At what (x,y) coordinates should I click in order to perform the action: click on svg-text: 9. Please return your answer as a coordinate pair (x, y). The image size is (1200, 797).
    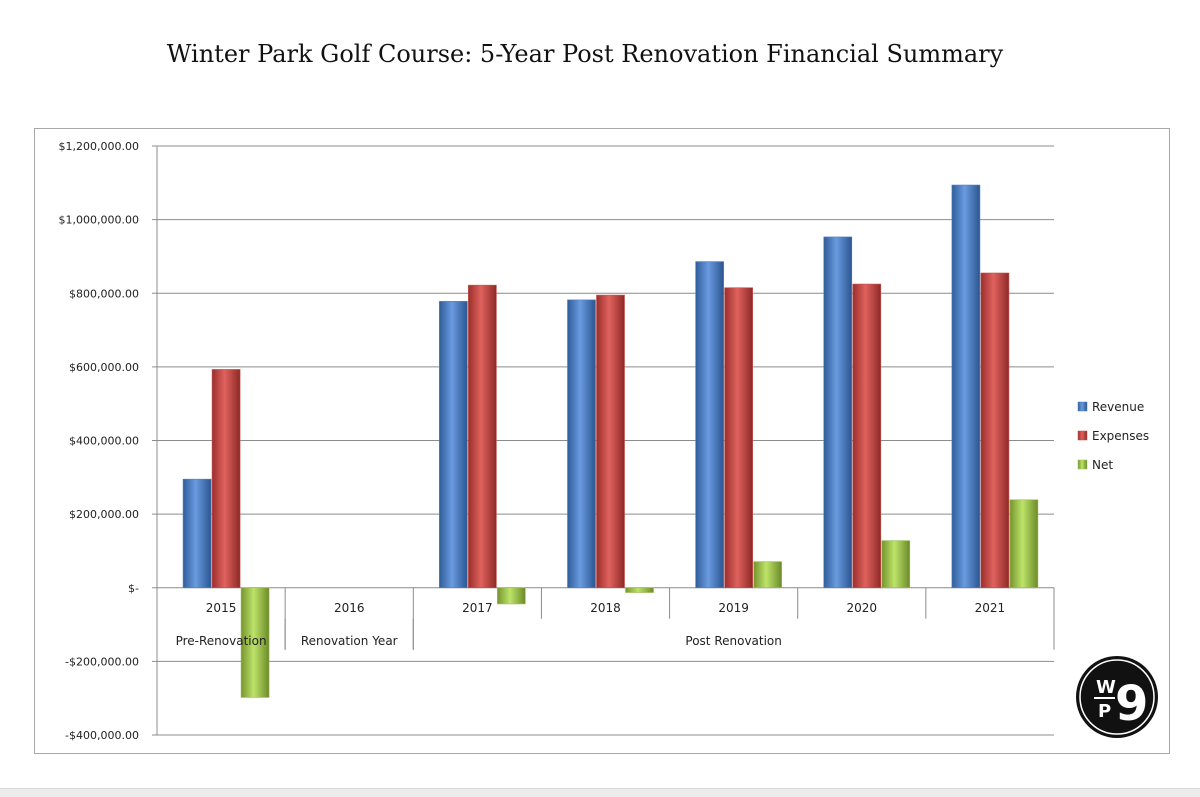
    Looking at the image, I should click on (1131, 704).